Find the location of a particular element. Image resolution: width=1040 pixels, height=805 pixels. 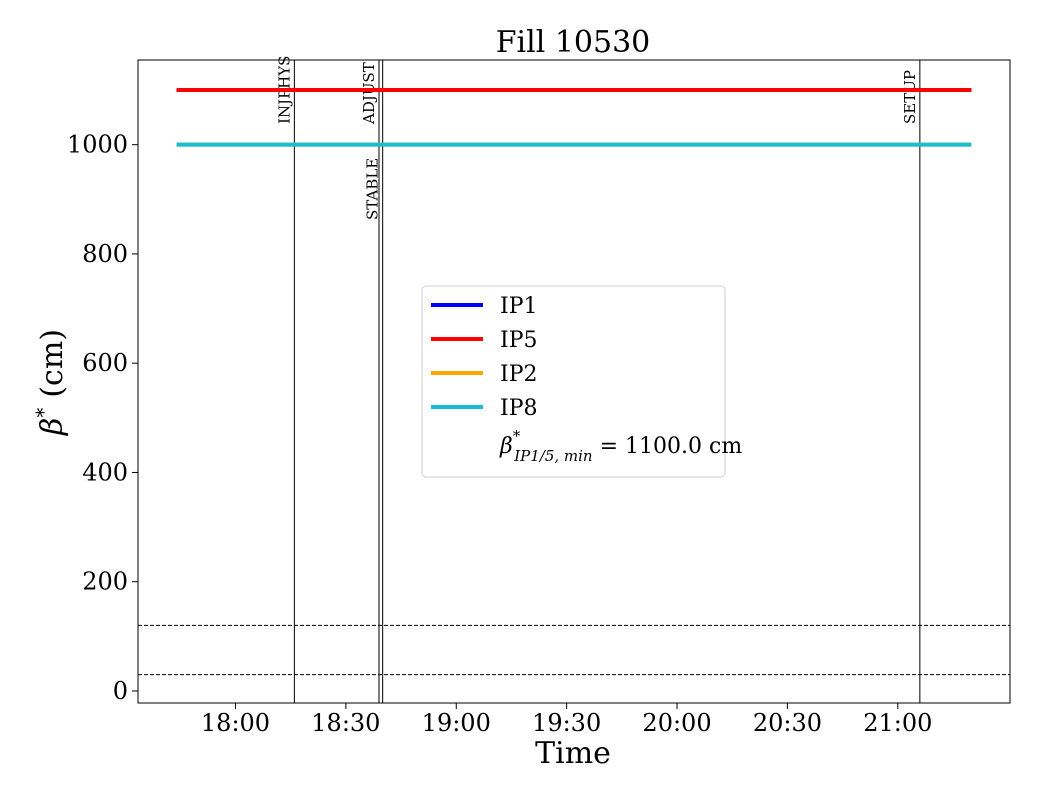

x-tick-label: 19:30 is located at coordinates (566, 723).